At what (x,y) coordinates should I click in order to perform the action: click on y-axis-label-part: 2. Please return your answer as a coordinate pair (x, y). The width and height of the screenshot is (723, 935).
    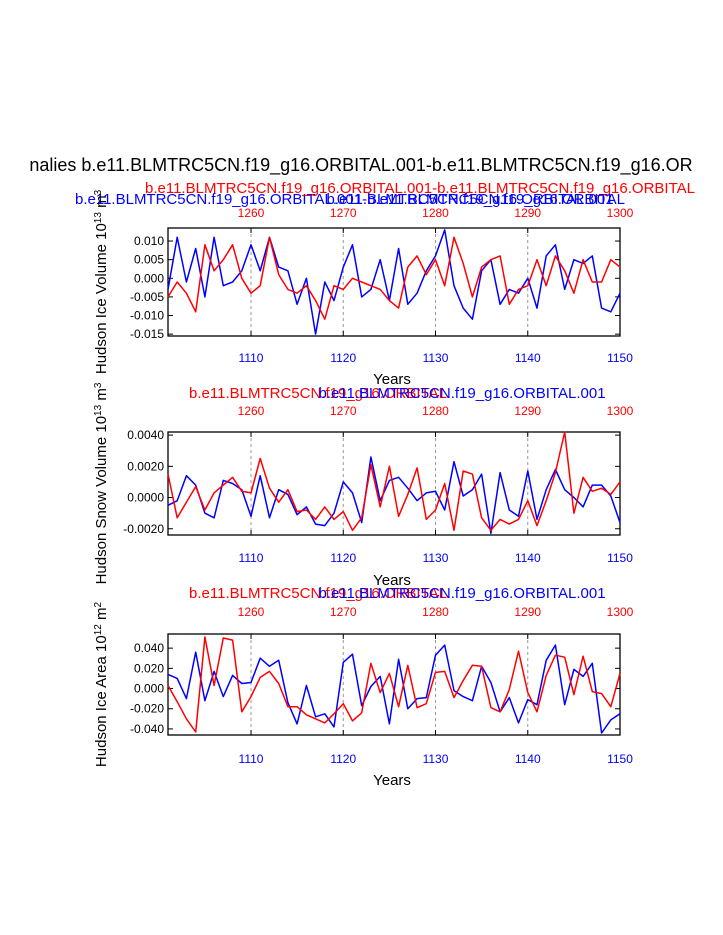
    Looking at the image, I should click on (98, 605).